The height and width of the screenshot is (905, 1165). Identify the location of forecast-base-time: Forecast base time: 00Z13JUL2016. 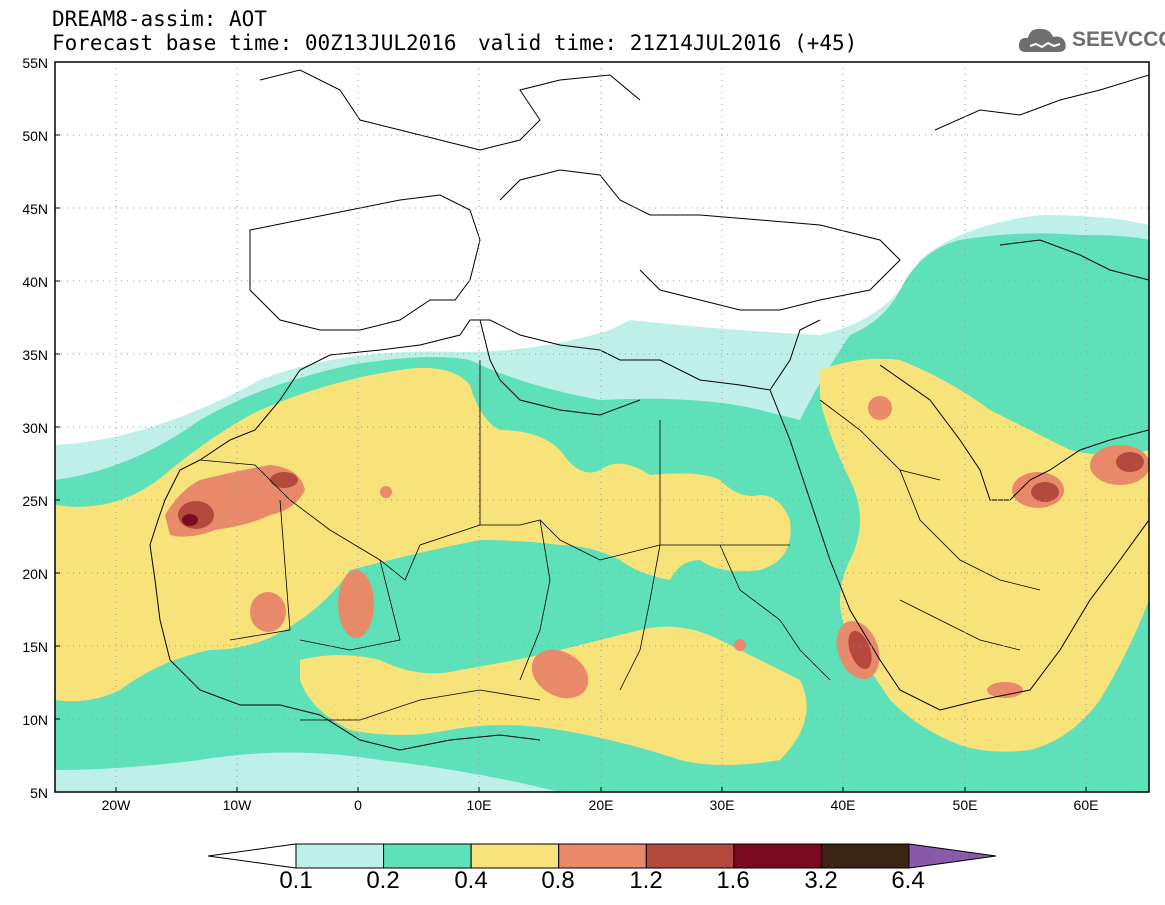
(254, 43).